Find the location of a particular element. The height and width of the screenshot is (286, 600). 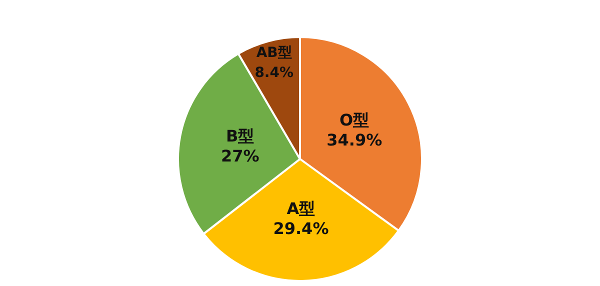

slice-label: A型 is located at coordinates (301, 208).